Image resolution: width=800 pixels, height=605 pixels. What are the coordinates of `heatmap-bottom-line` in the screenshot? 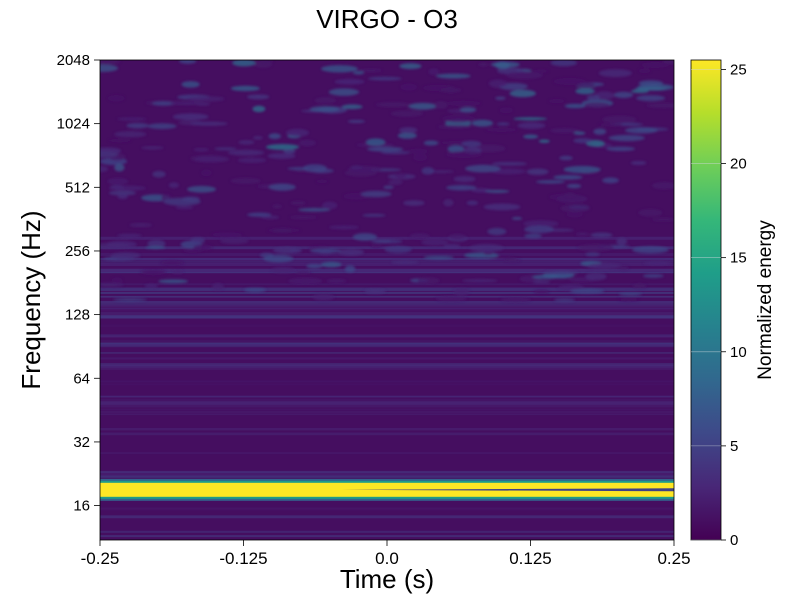 It's located at (387, 536).